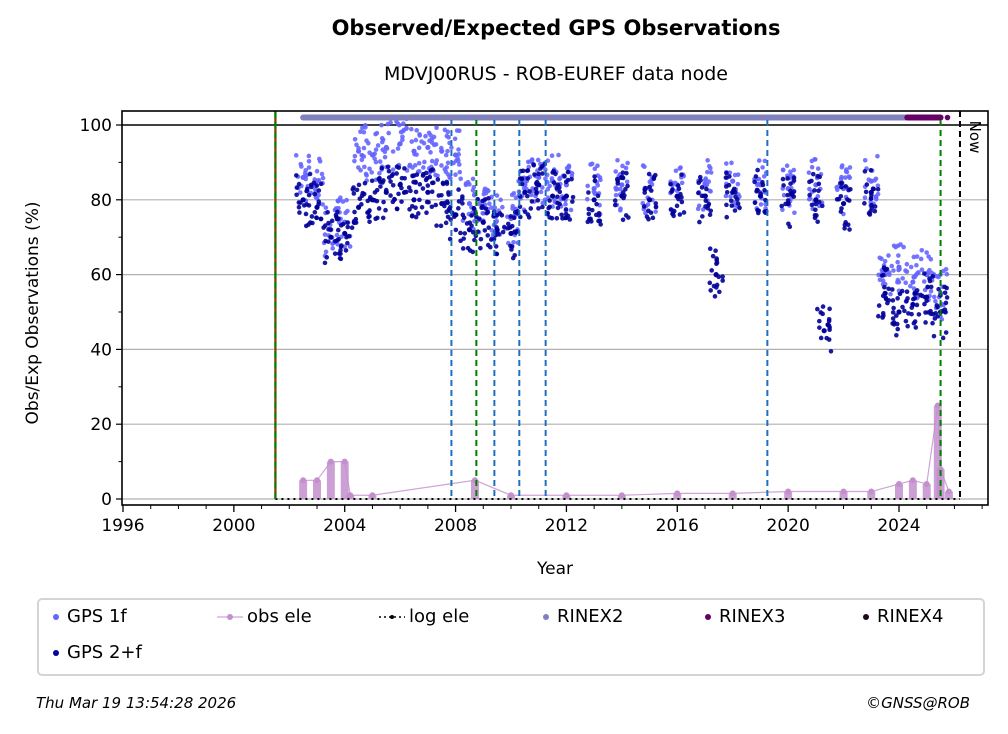  Describe the element at coordinates (788, 526) in the screenshot. I see `x-tick-label: 2020` at that location.